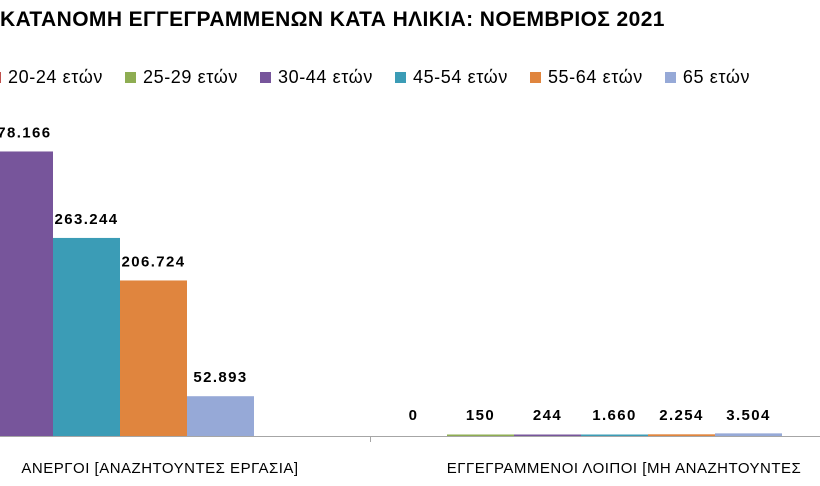  What do you see at coordinates (190, 76) in the screenshot?
I see `legend-label-2: 25-29 ετών` at bounding box center [190, 76].